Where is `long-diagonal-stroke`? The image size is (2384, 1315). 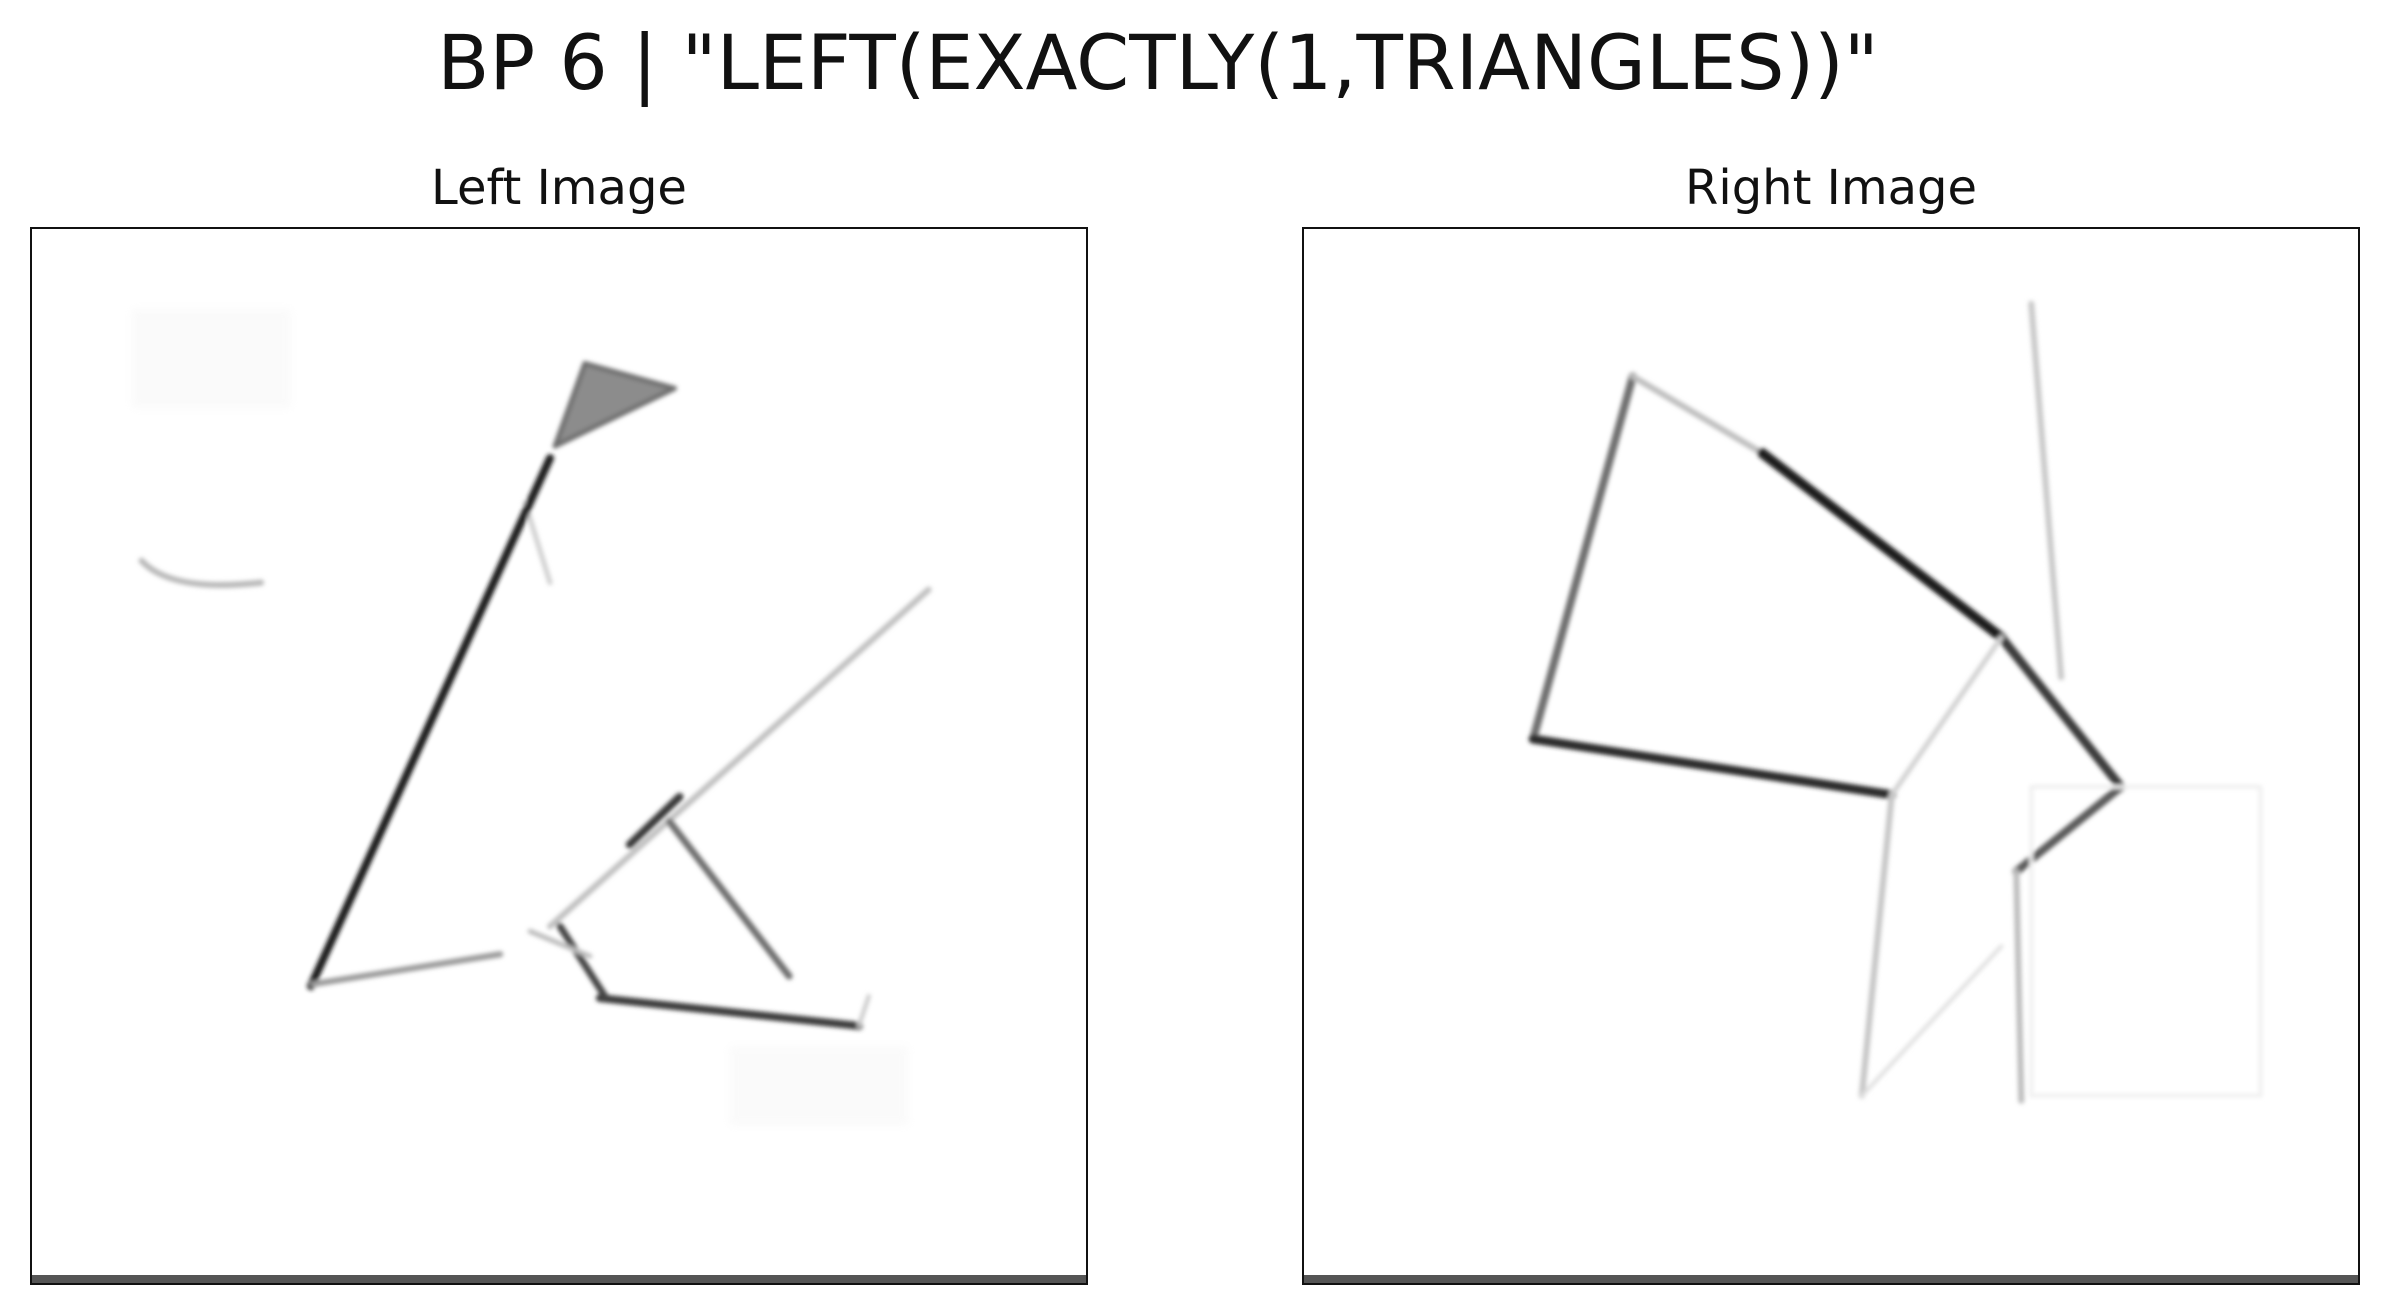
long-diagonal-stroke is located at coordinates (430, 722).